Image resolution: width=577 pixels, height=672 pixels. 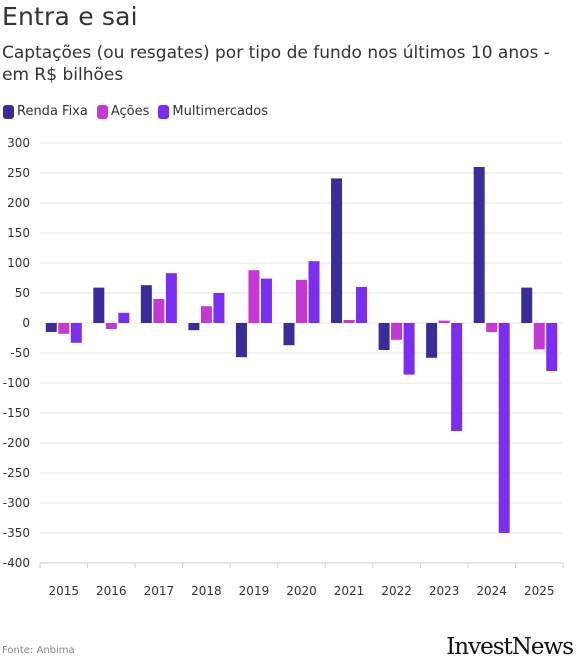 I want to click on y-tick-label: 50, so click(x=22, y=293).